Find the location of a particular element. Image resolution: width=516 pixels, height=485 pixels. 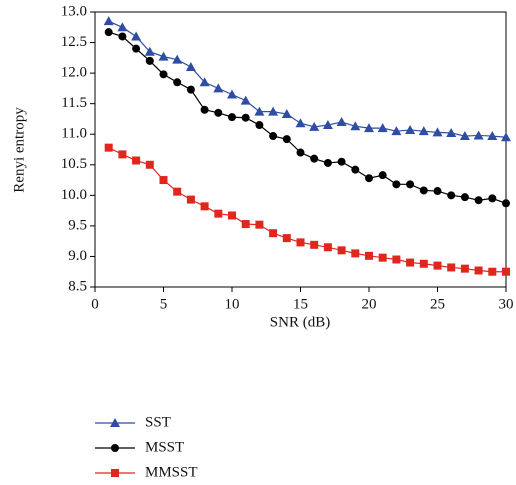

y-tick-label: 11.0 is located at coordinates (74, 134).